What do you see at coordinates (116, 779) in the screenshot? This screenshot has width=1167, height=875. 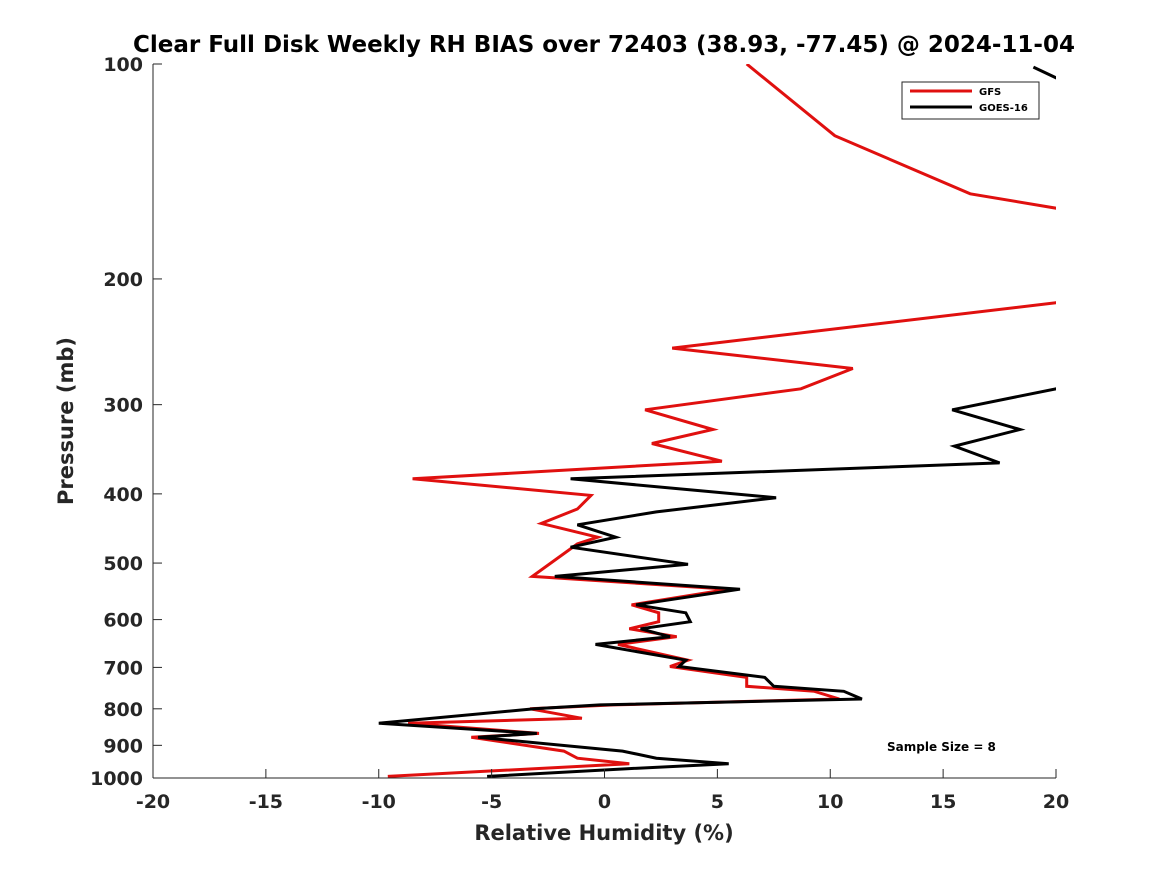 I see `y-tick-label: 1000` at bounding box center [116, 779].